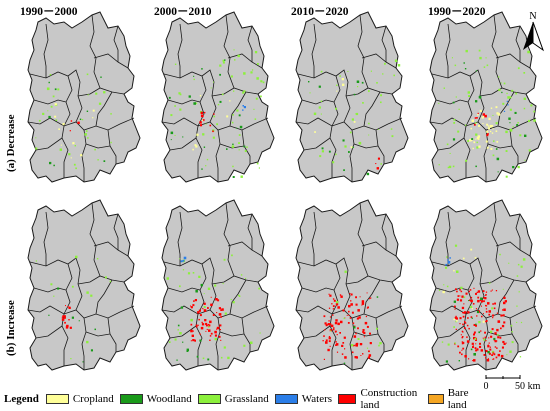 This screenshot has width=550, height=411. What do you see at coordinates (79, 399) in the screenshot?
I see `legend-item-cropland: Cropland` at bounding box center [79, 399].